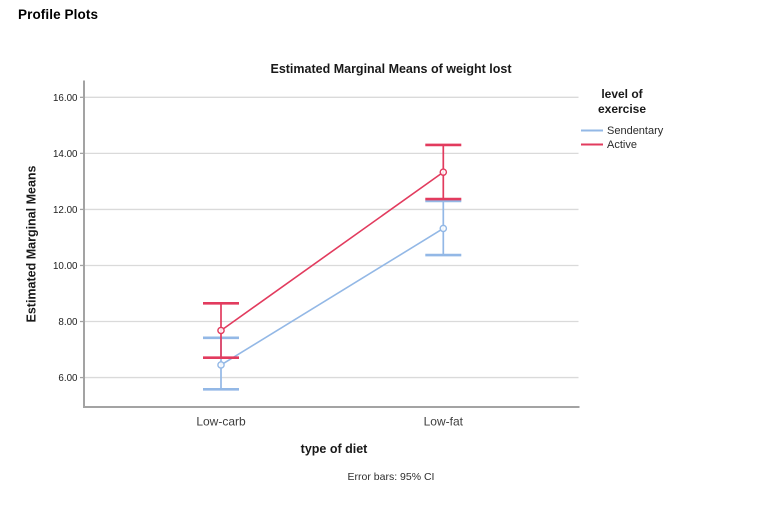 This screenshot has width=768, height=520. Describe the element at coordinates (221, 422) in the screenshot. I see `x-tick-label: Low-carb` at that location.